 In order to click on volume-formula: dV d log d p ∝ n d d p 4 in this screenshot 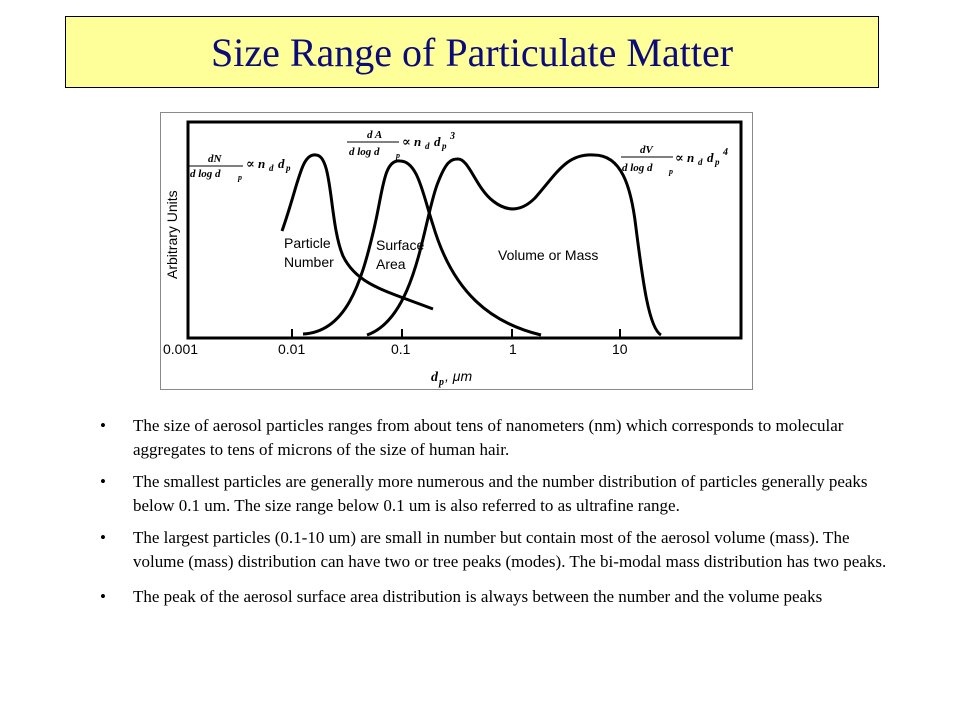, I will do `click(674, 160)`.